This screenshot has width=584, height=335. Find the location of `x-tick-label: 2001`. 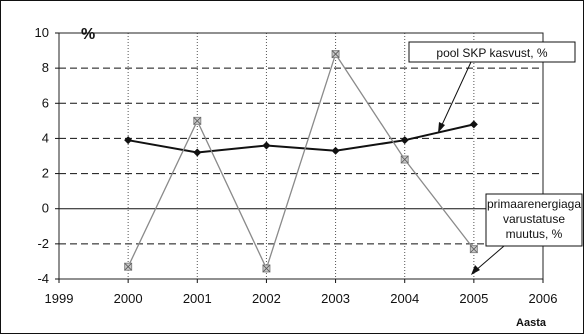

x-tick-label: 2001 is located at coordinates (197, 298).